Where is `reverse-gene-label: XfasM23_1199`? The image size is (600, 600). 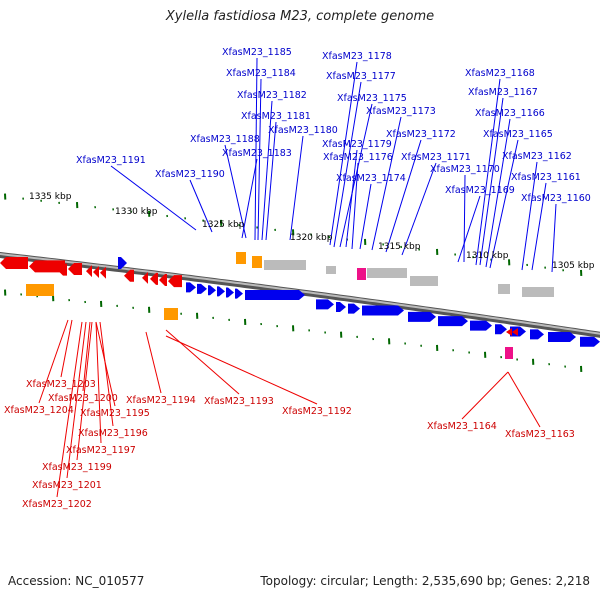 reverse-gene-label: XfasM23_1199 is located at coordinates (77, 467).